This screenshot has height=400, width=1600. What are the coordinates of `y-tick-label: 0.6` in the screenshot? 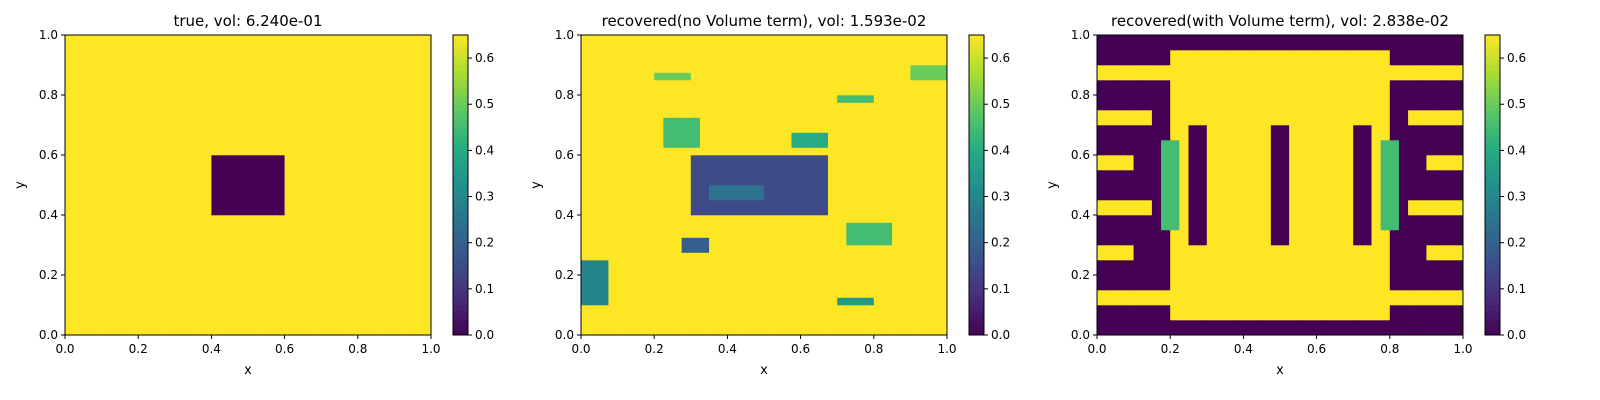 It's located at (564, 155).